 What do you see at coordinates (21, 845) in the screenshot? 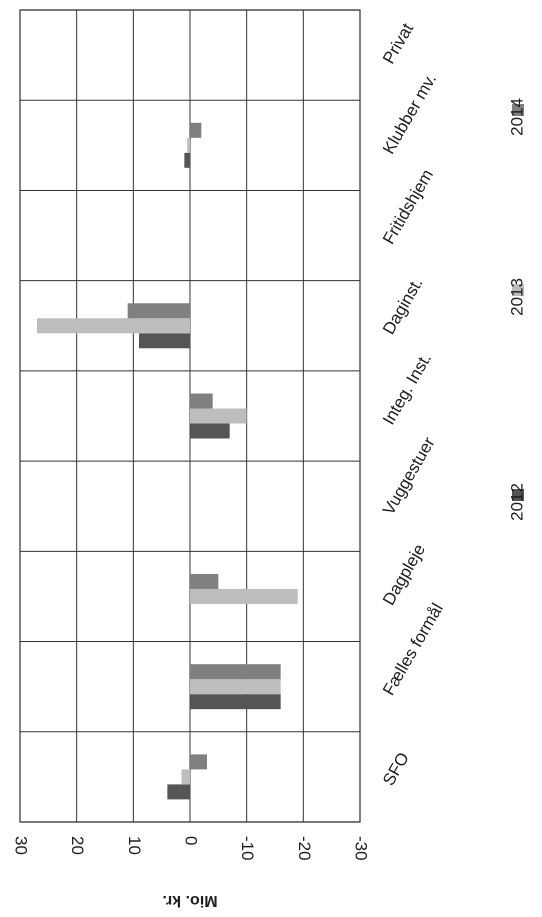
I see `tick-label: 30` at bounding box center [21, 845].